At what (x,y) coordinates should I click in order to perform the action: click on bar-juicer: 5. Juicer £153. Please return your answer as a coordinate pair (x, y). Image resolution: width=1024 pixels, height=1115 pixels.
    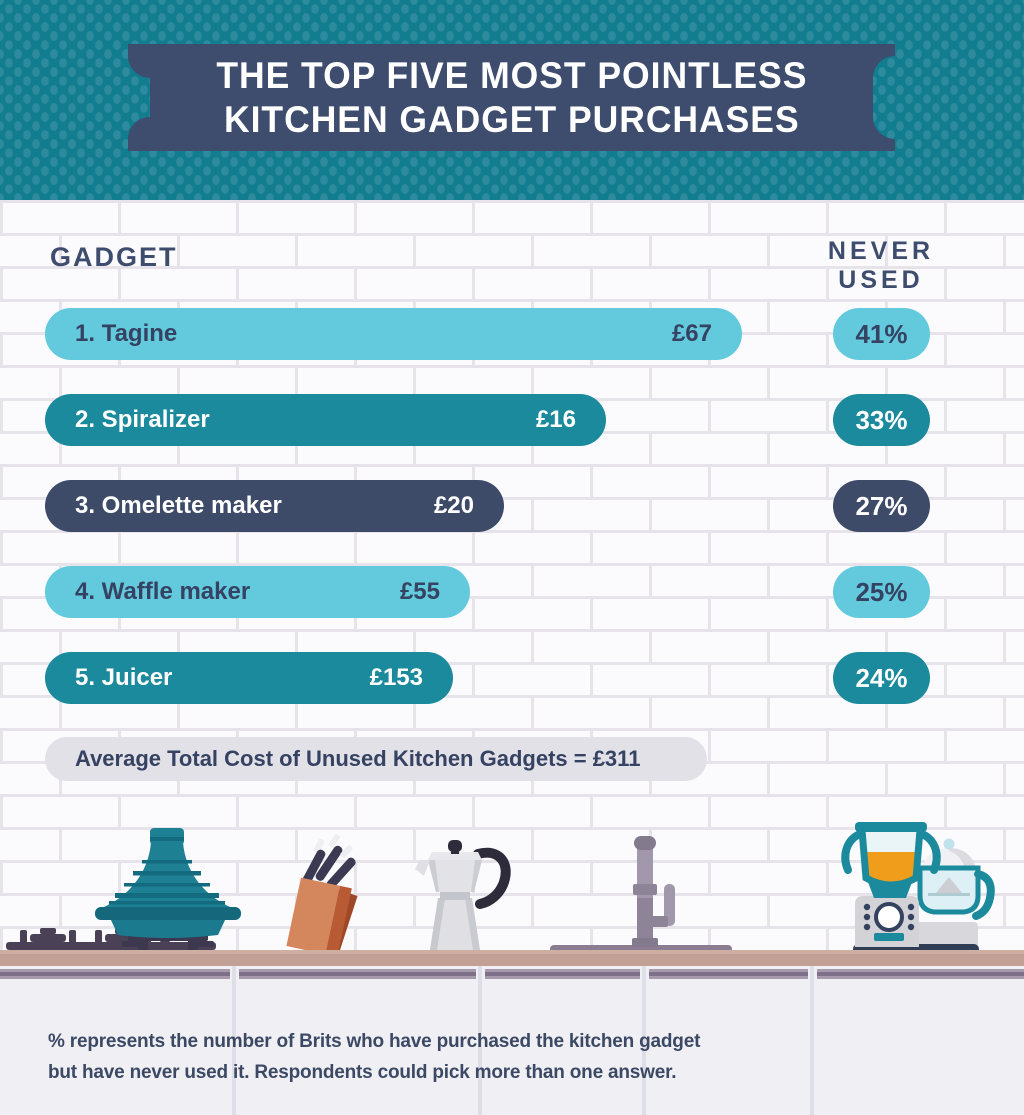
    Looking at the image, I should click on (249, 678).